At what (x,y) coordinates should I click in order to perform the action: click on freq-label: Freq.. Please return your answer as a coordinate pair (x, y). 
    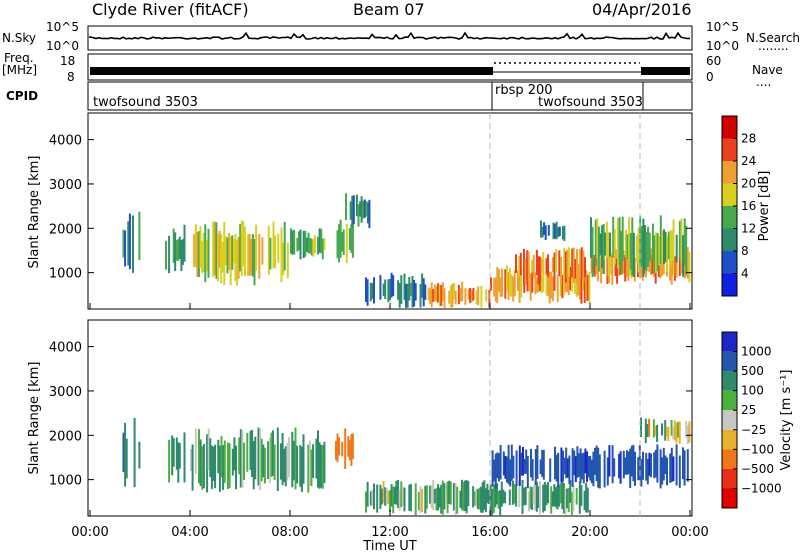
    Looking at the image, I should click on (19, 58).